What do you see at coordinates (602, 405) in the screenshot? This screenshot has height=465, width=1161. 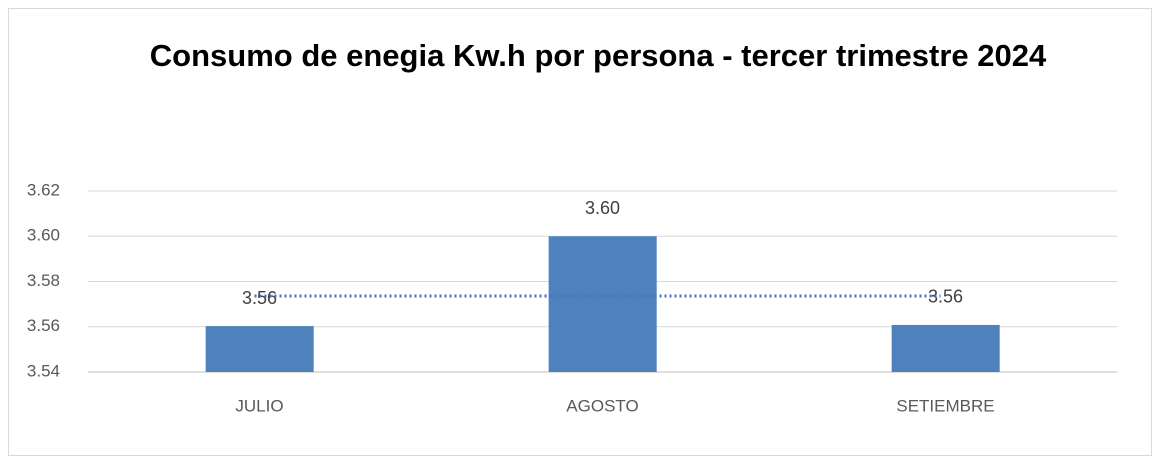 I see `x-tick-label: AGOSTO` at bounding box center [602, 405].